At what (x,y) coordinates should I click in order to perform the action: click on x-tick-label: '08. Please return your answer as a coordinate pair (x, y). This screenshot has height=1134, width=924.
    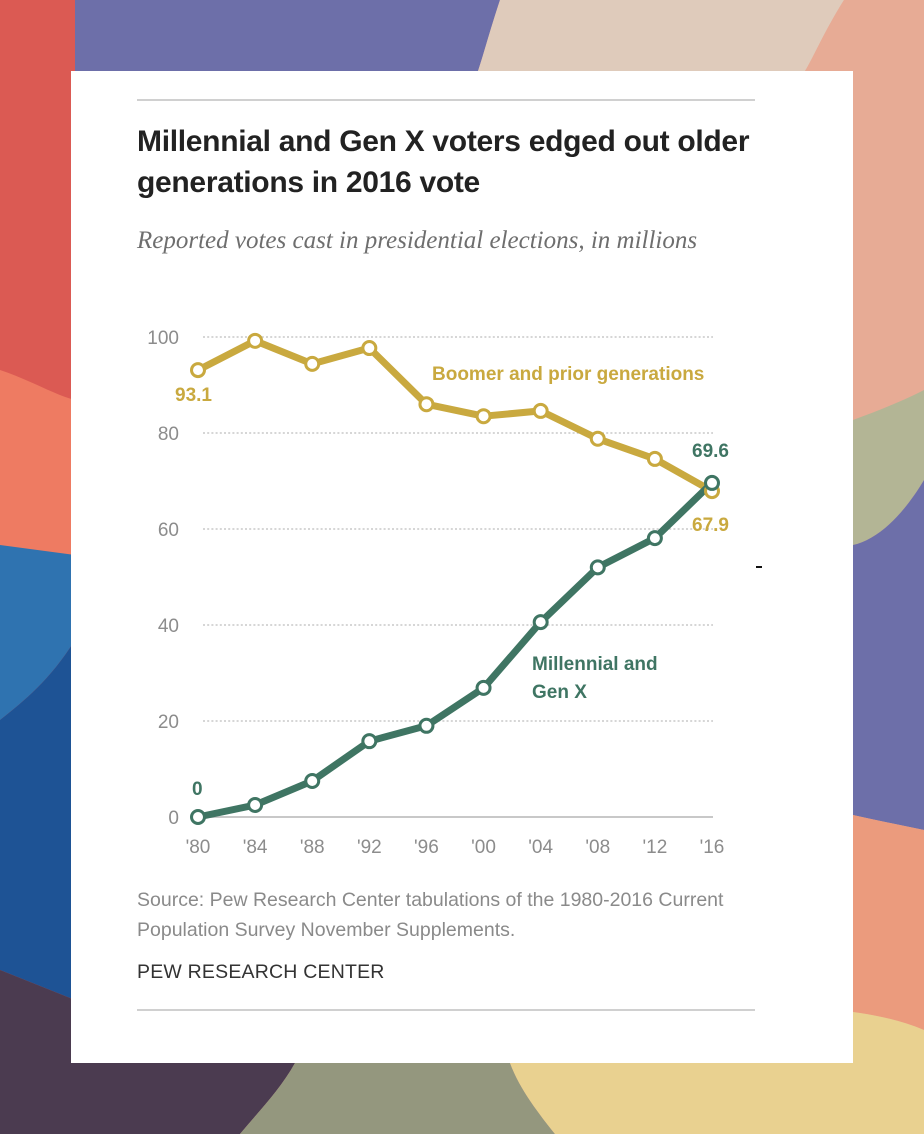
    Looking at the image, I should click on (597, 847).